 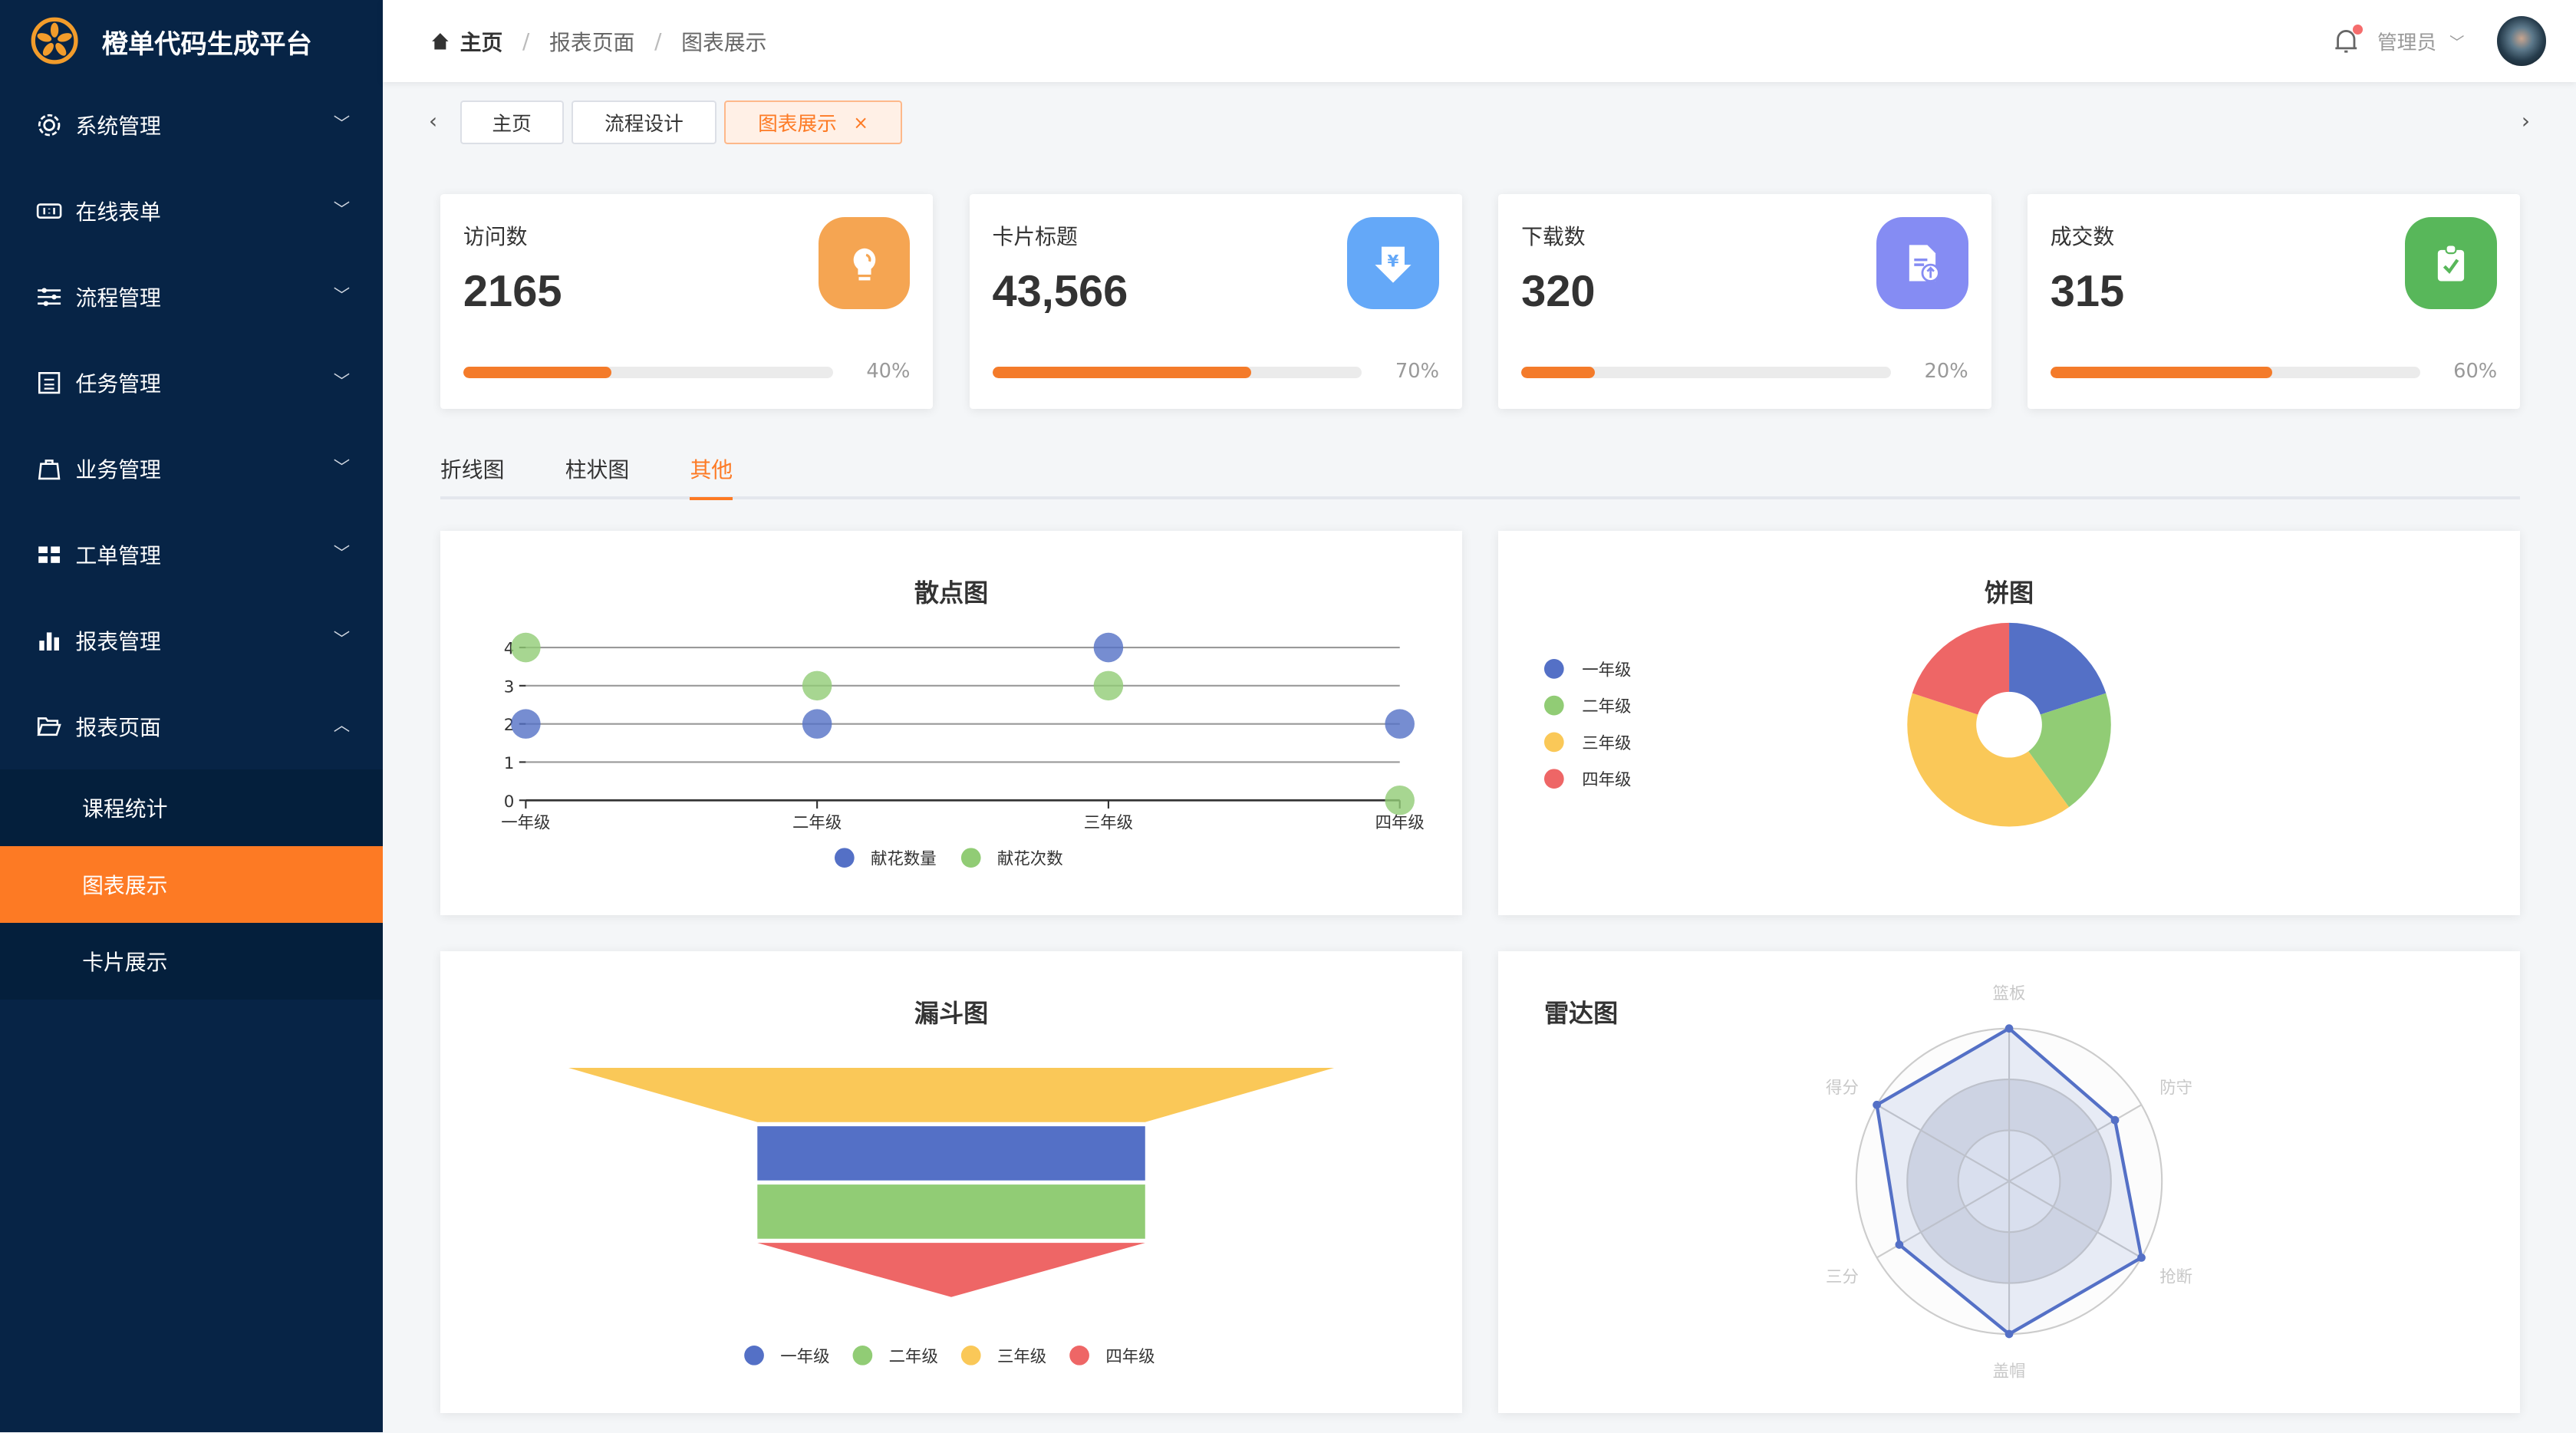 What do you see at coordinates (191, 808) in the screenshot?
I see `sidebar-subitem: 课程统计` at bounding box center [191, 808].